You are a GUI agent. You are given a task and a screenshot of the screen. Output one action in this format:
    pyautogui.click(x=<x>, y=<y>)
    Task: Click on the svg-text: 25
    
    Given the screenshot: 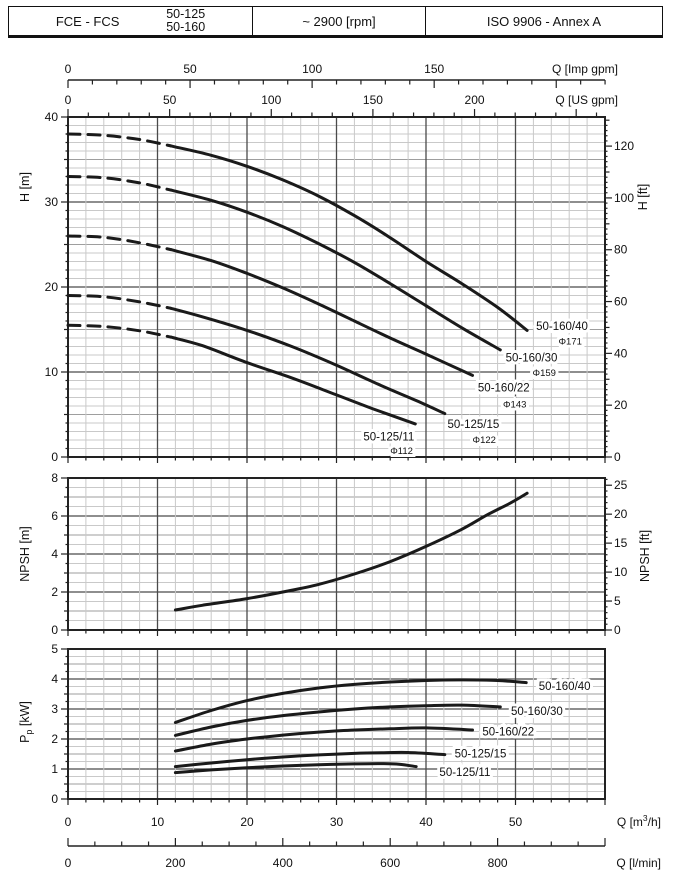 What is the action you would take?
    pyautogui.click(x=621, y=485)
    